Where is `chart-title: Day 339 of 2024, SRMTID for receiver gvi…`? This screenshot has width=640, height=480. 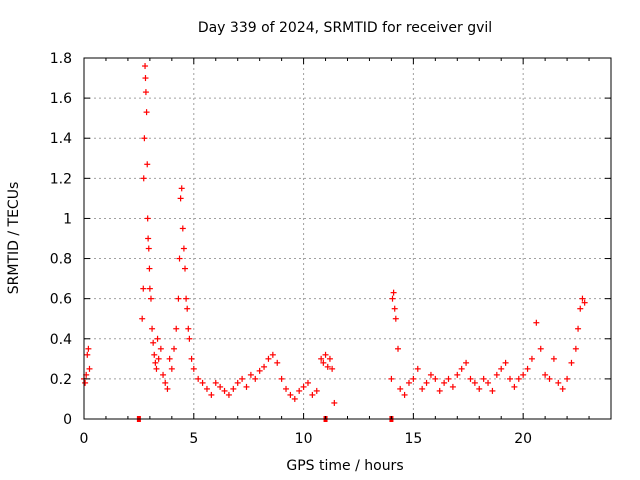 chart-title: Day 339 of 2024, SRMTID for receiver gvi… is located at coordinates (345, 28).